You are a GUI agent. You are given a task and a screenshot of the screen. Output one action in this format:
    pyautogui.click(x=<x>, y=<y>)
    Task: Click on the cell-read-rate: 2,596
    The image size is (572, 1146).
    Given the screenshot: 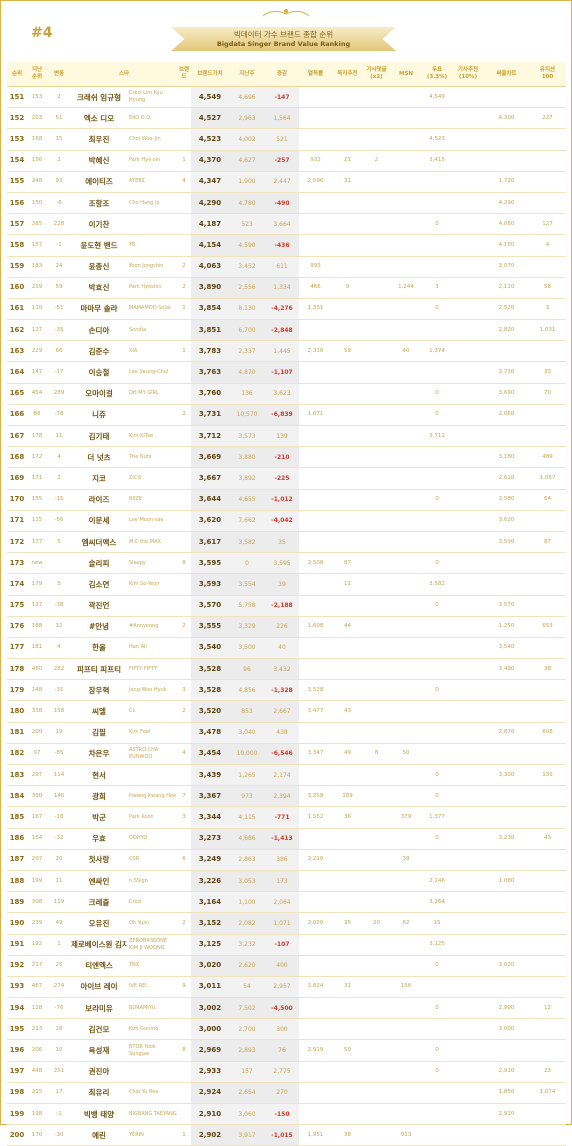 What is the action you would take?
    pyautogui.click(x=315, y=182)
    